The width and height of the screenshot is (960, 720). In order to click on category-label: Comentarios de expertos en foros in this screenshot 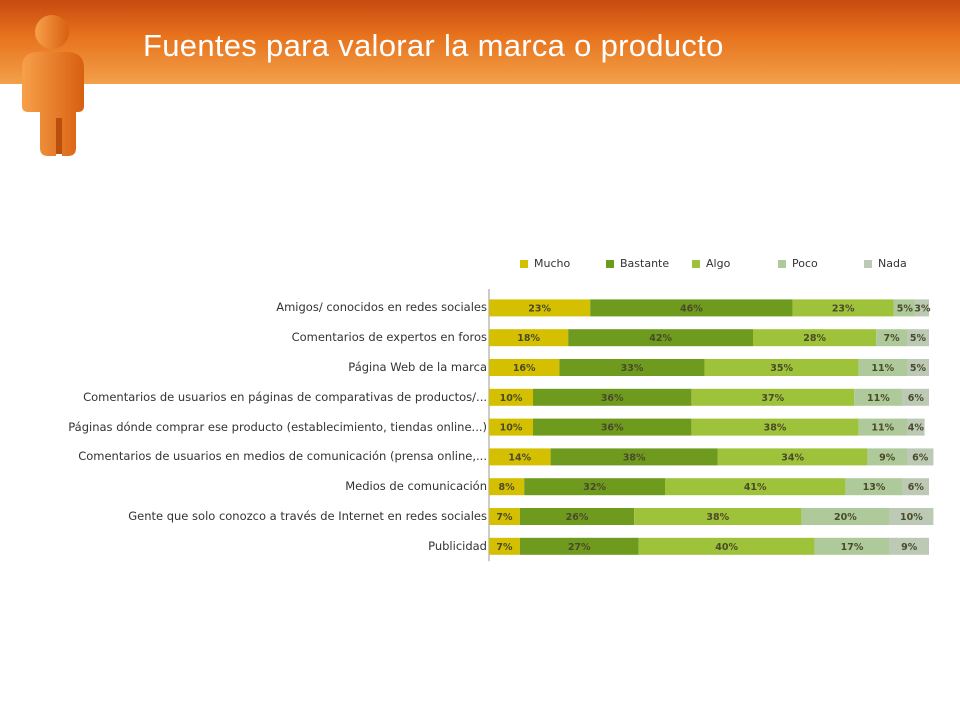, I will do `click(389, 337)`.